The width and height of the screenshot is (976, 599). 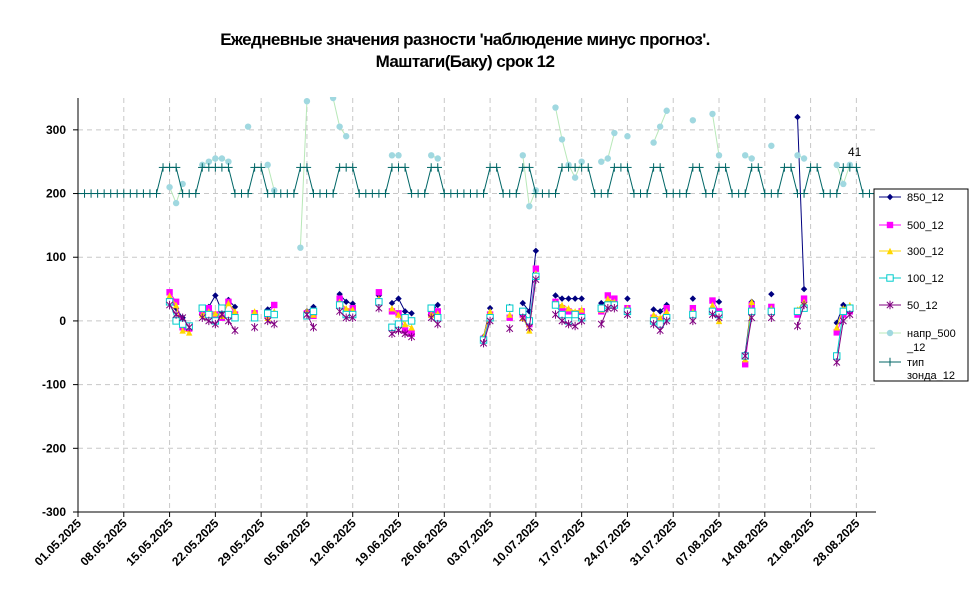 I want to click on x-tick-label: 31.07.2025, so click(x=653, y=542).